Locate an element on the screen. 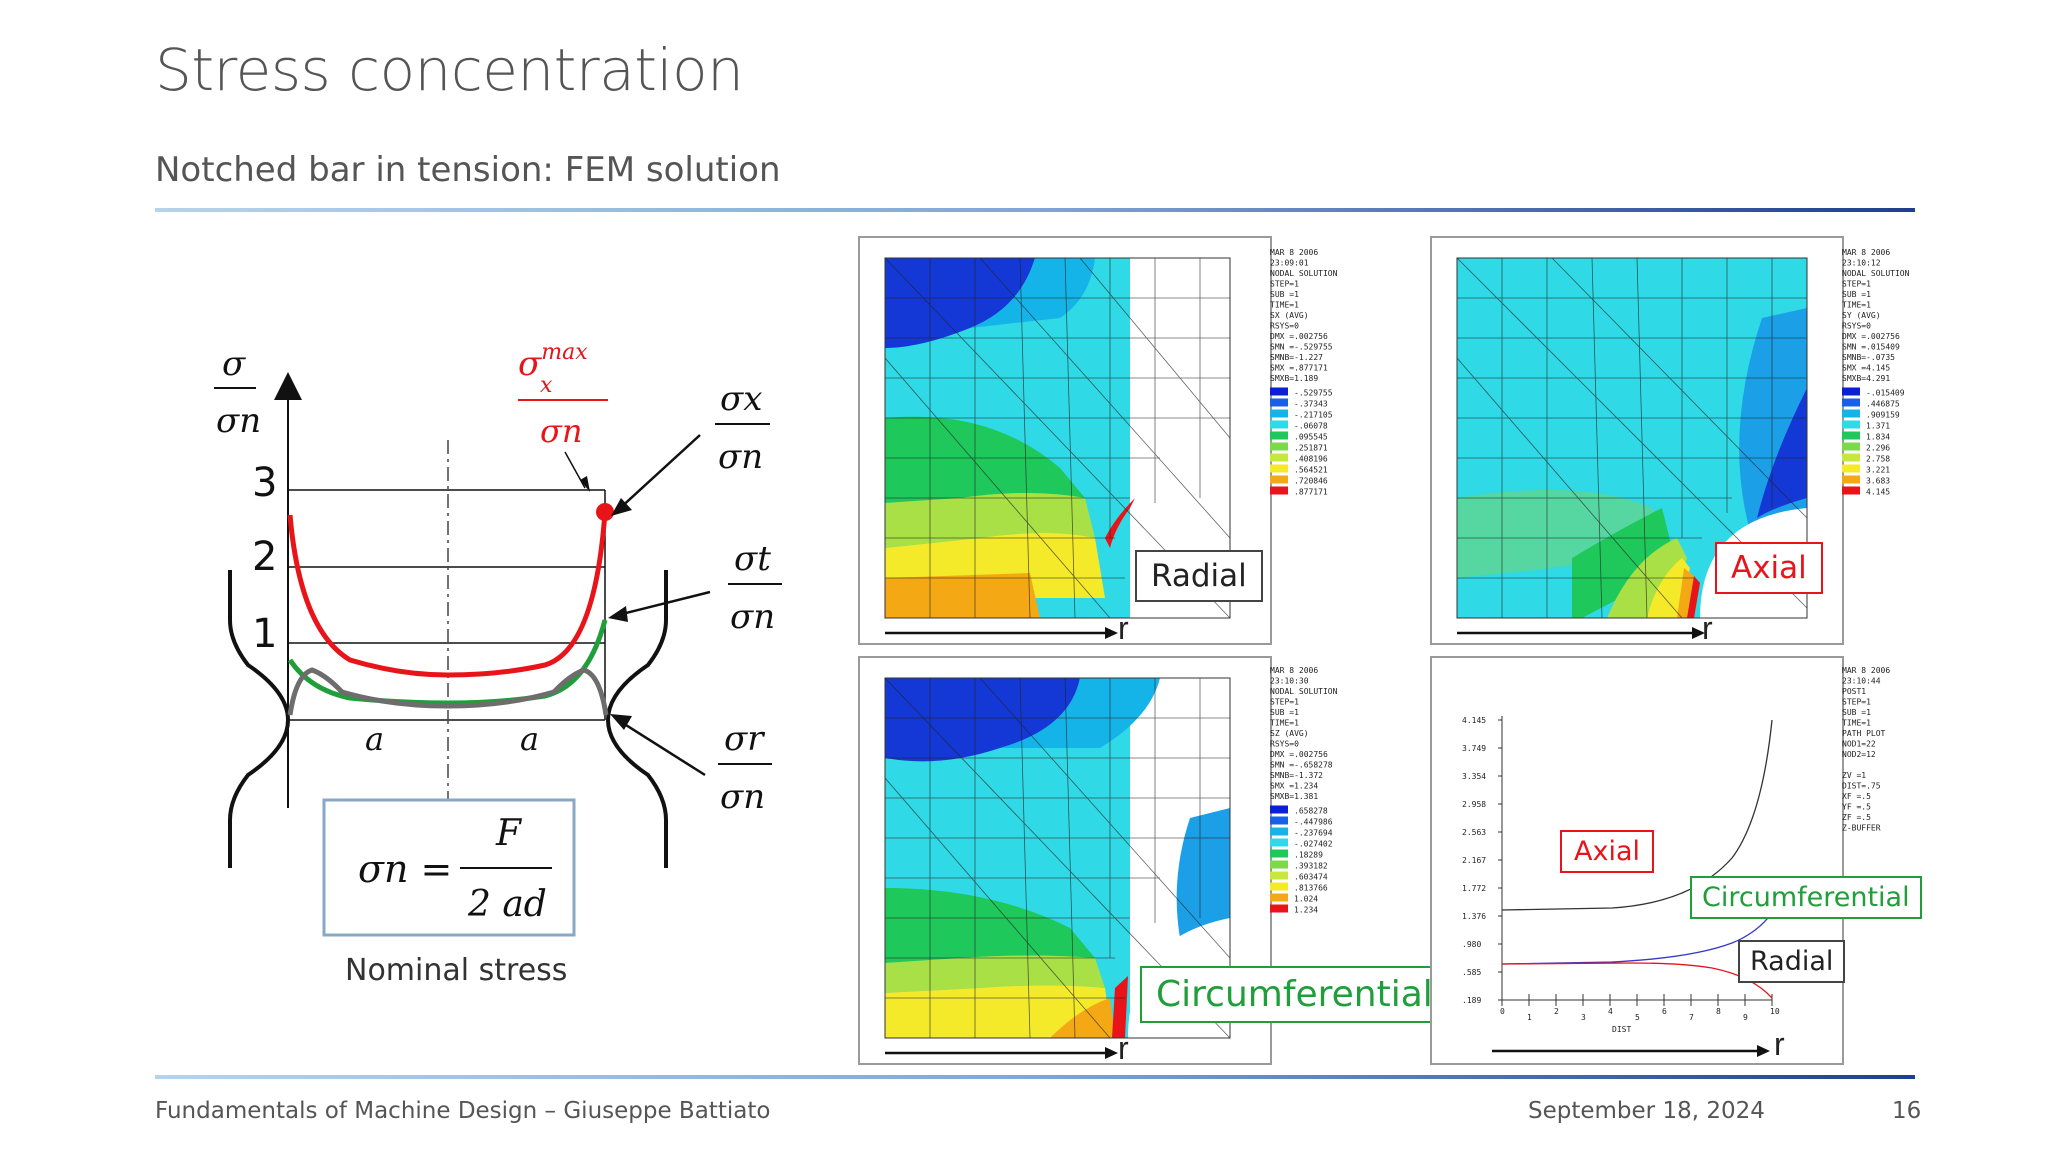 Image resolution: width=2048 pixels, height=1152 pixels. path-x-tick: 4 is located at coordinates (1610, 1011).